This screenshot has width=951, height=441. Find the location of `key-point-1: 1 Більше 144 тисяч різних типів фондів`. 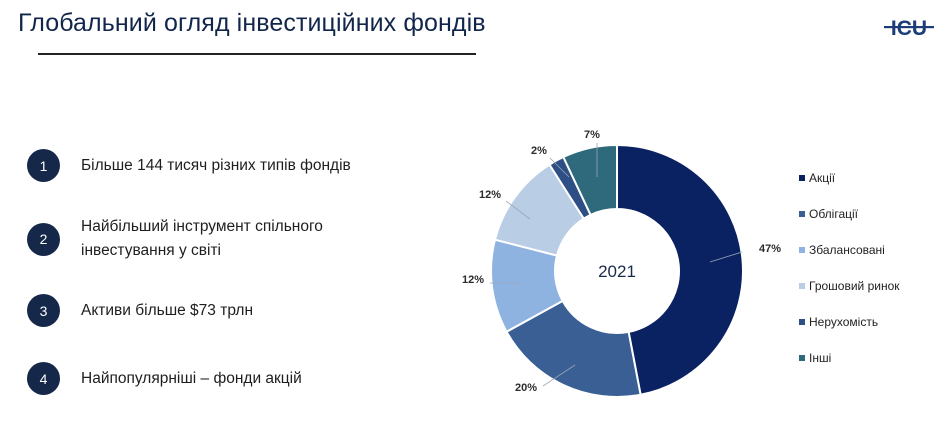

key-point-1: 1 Більше 144 тисяч різних типів фондів is located at coordinates (189, 165).